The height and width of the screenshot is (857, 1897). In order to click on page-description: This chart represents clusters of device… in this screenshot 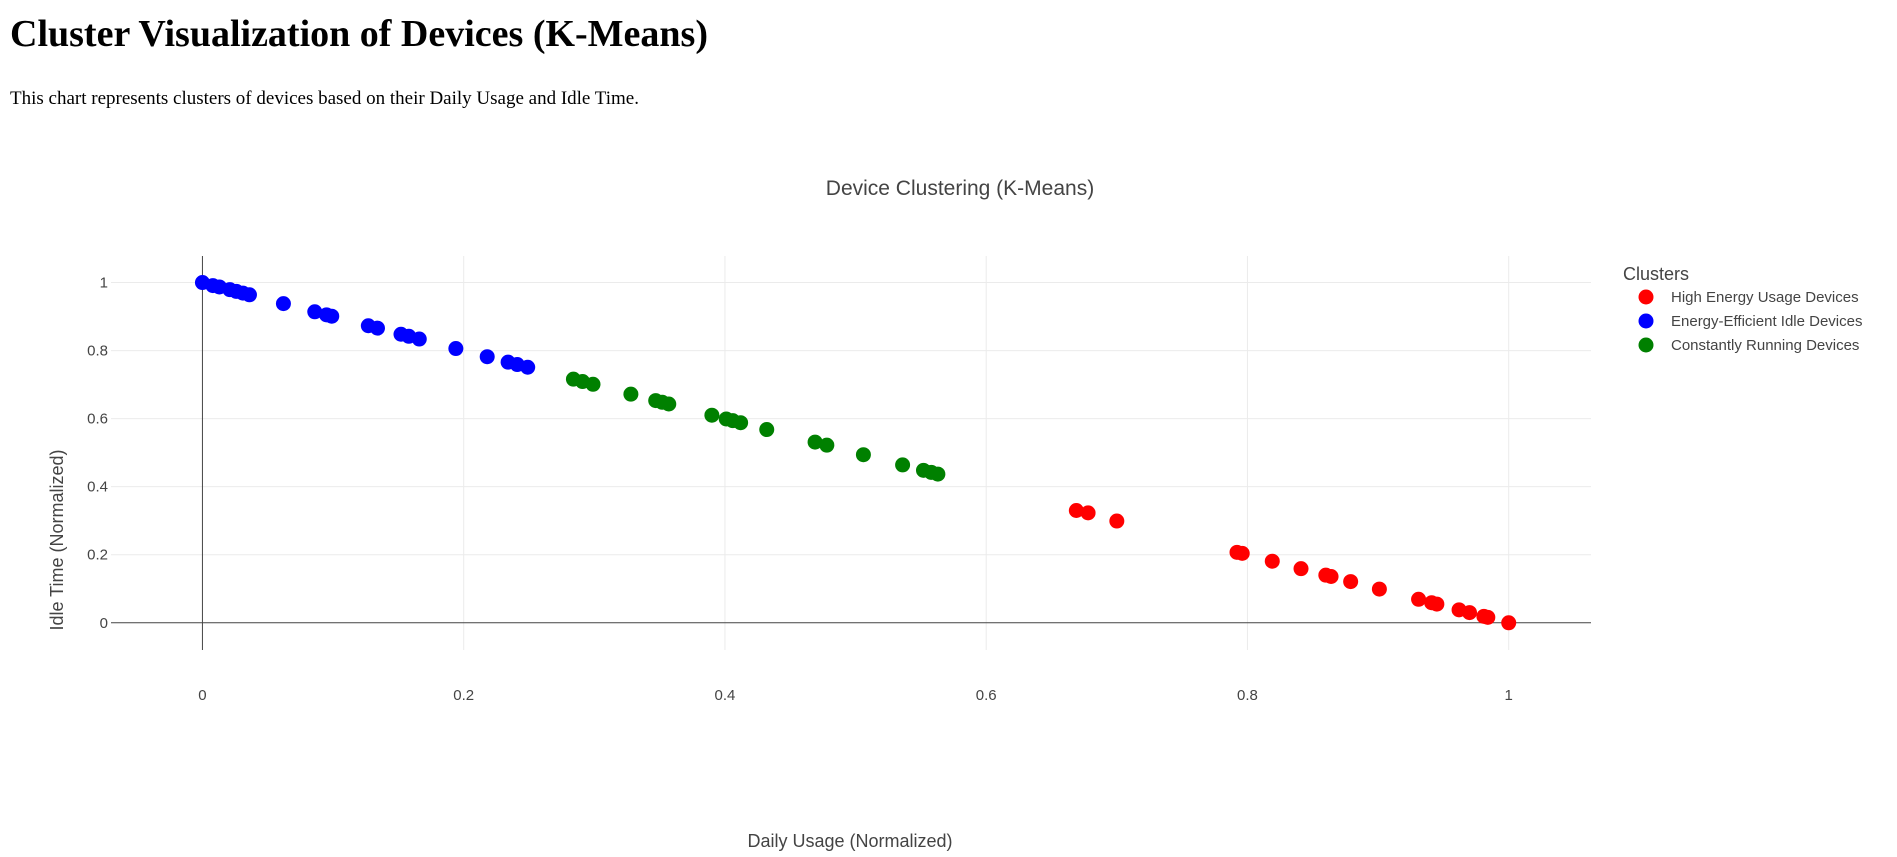, I will do `click(324, 98)`.